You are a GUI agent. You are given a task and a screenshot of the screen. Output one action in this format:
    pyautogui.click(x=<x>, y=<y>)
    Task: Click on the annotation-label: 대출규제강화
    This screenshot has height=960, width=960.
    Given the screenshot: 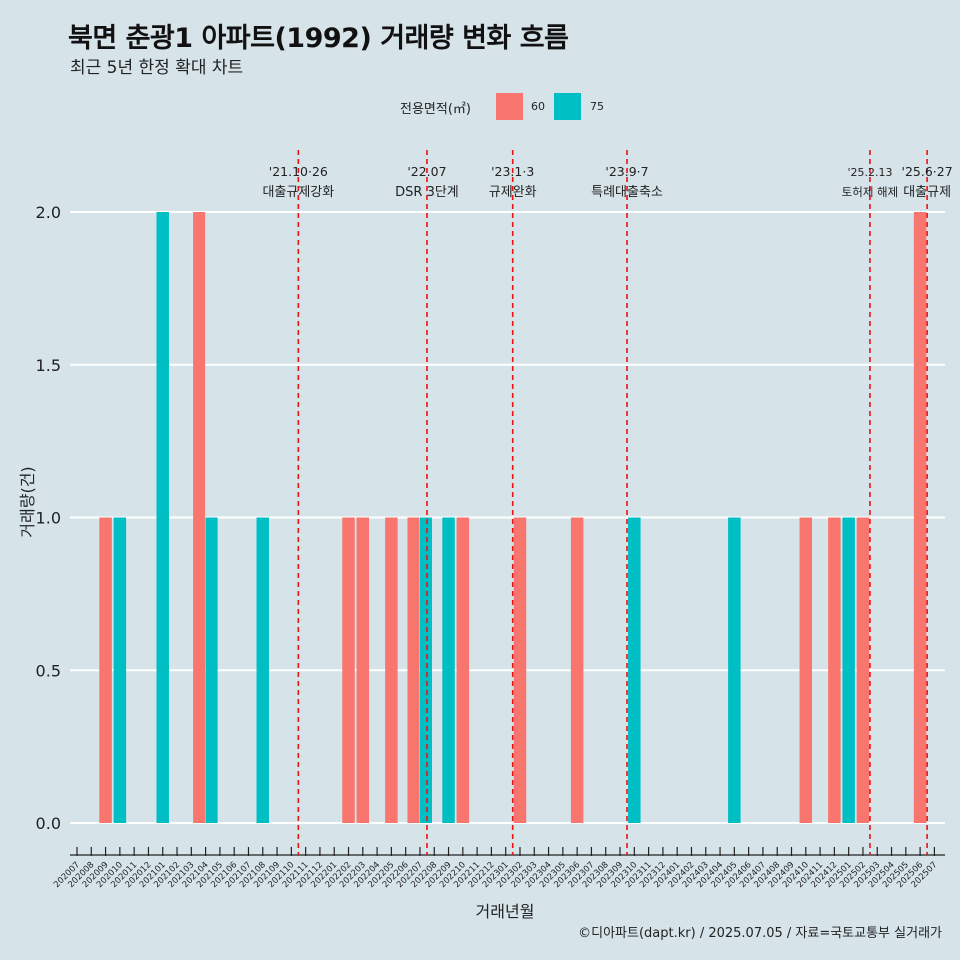 What is the action you would take?
    pyautogui.click(x=298, y=192)
    